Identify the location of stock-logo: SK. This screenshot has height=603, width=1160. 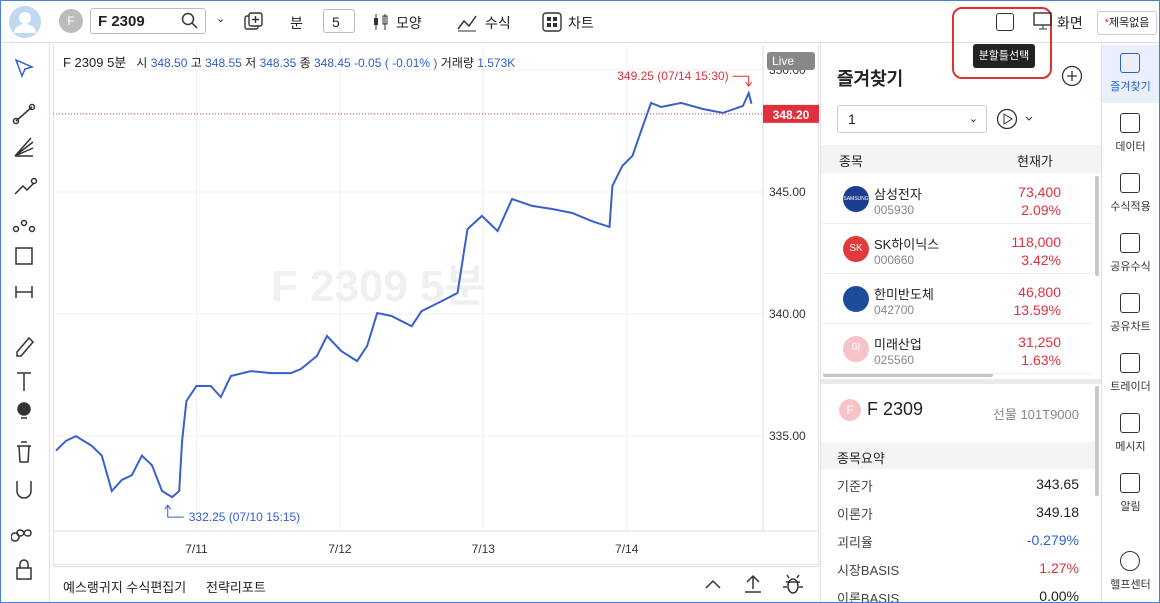
(856, 249).